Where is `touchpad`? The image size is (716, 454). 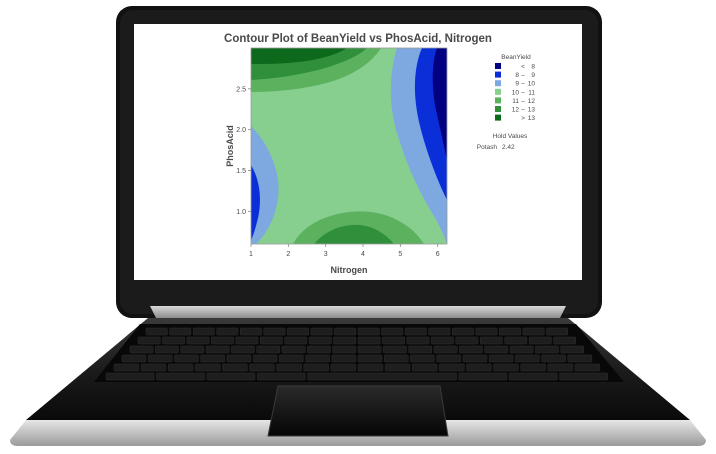
touchpad is located at coordinates (358, 411).